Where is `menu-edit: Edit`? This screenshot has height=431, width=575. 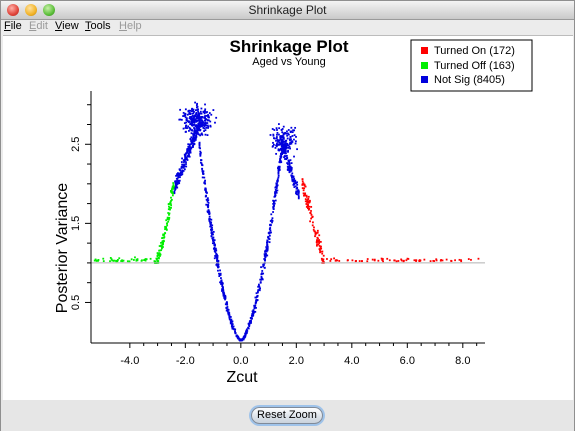
menu-edit: Edit is located at coordinates (38, 26).